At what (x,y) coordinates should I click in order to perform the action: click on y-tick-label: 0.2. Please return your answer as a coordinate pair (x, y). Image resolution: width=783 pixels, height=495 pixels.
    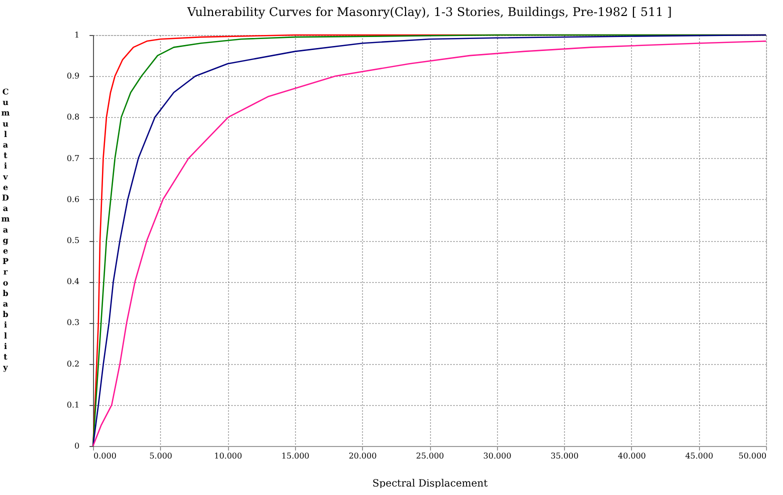
    Looking at the image, I should click on (73, 363).